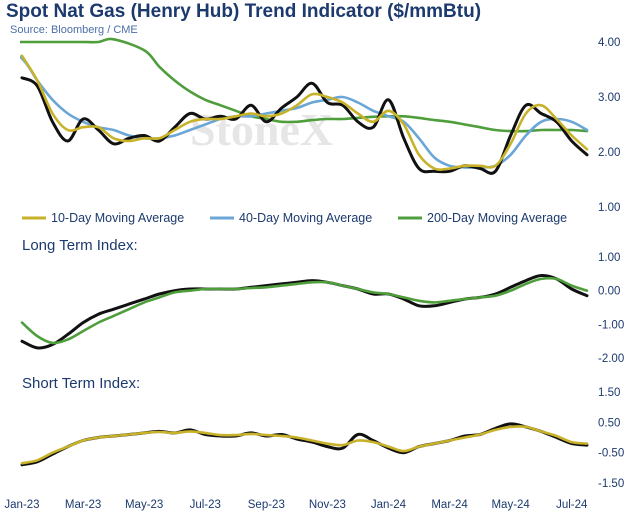 This screenshot has height=515, width=639. Describe the element at coordinates (74, 30) in the screenshot. I see `chart-source: Source: Bloomberg / CME` at that location.